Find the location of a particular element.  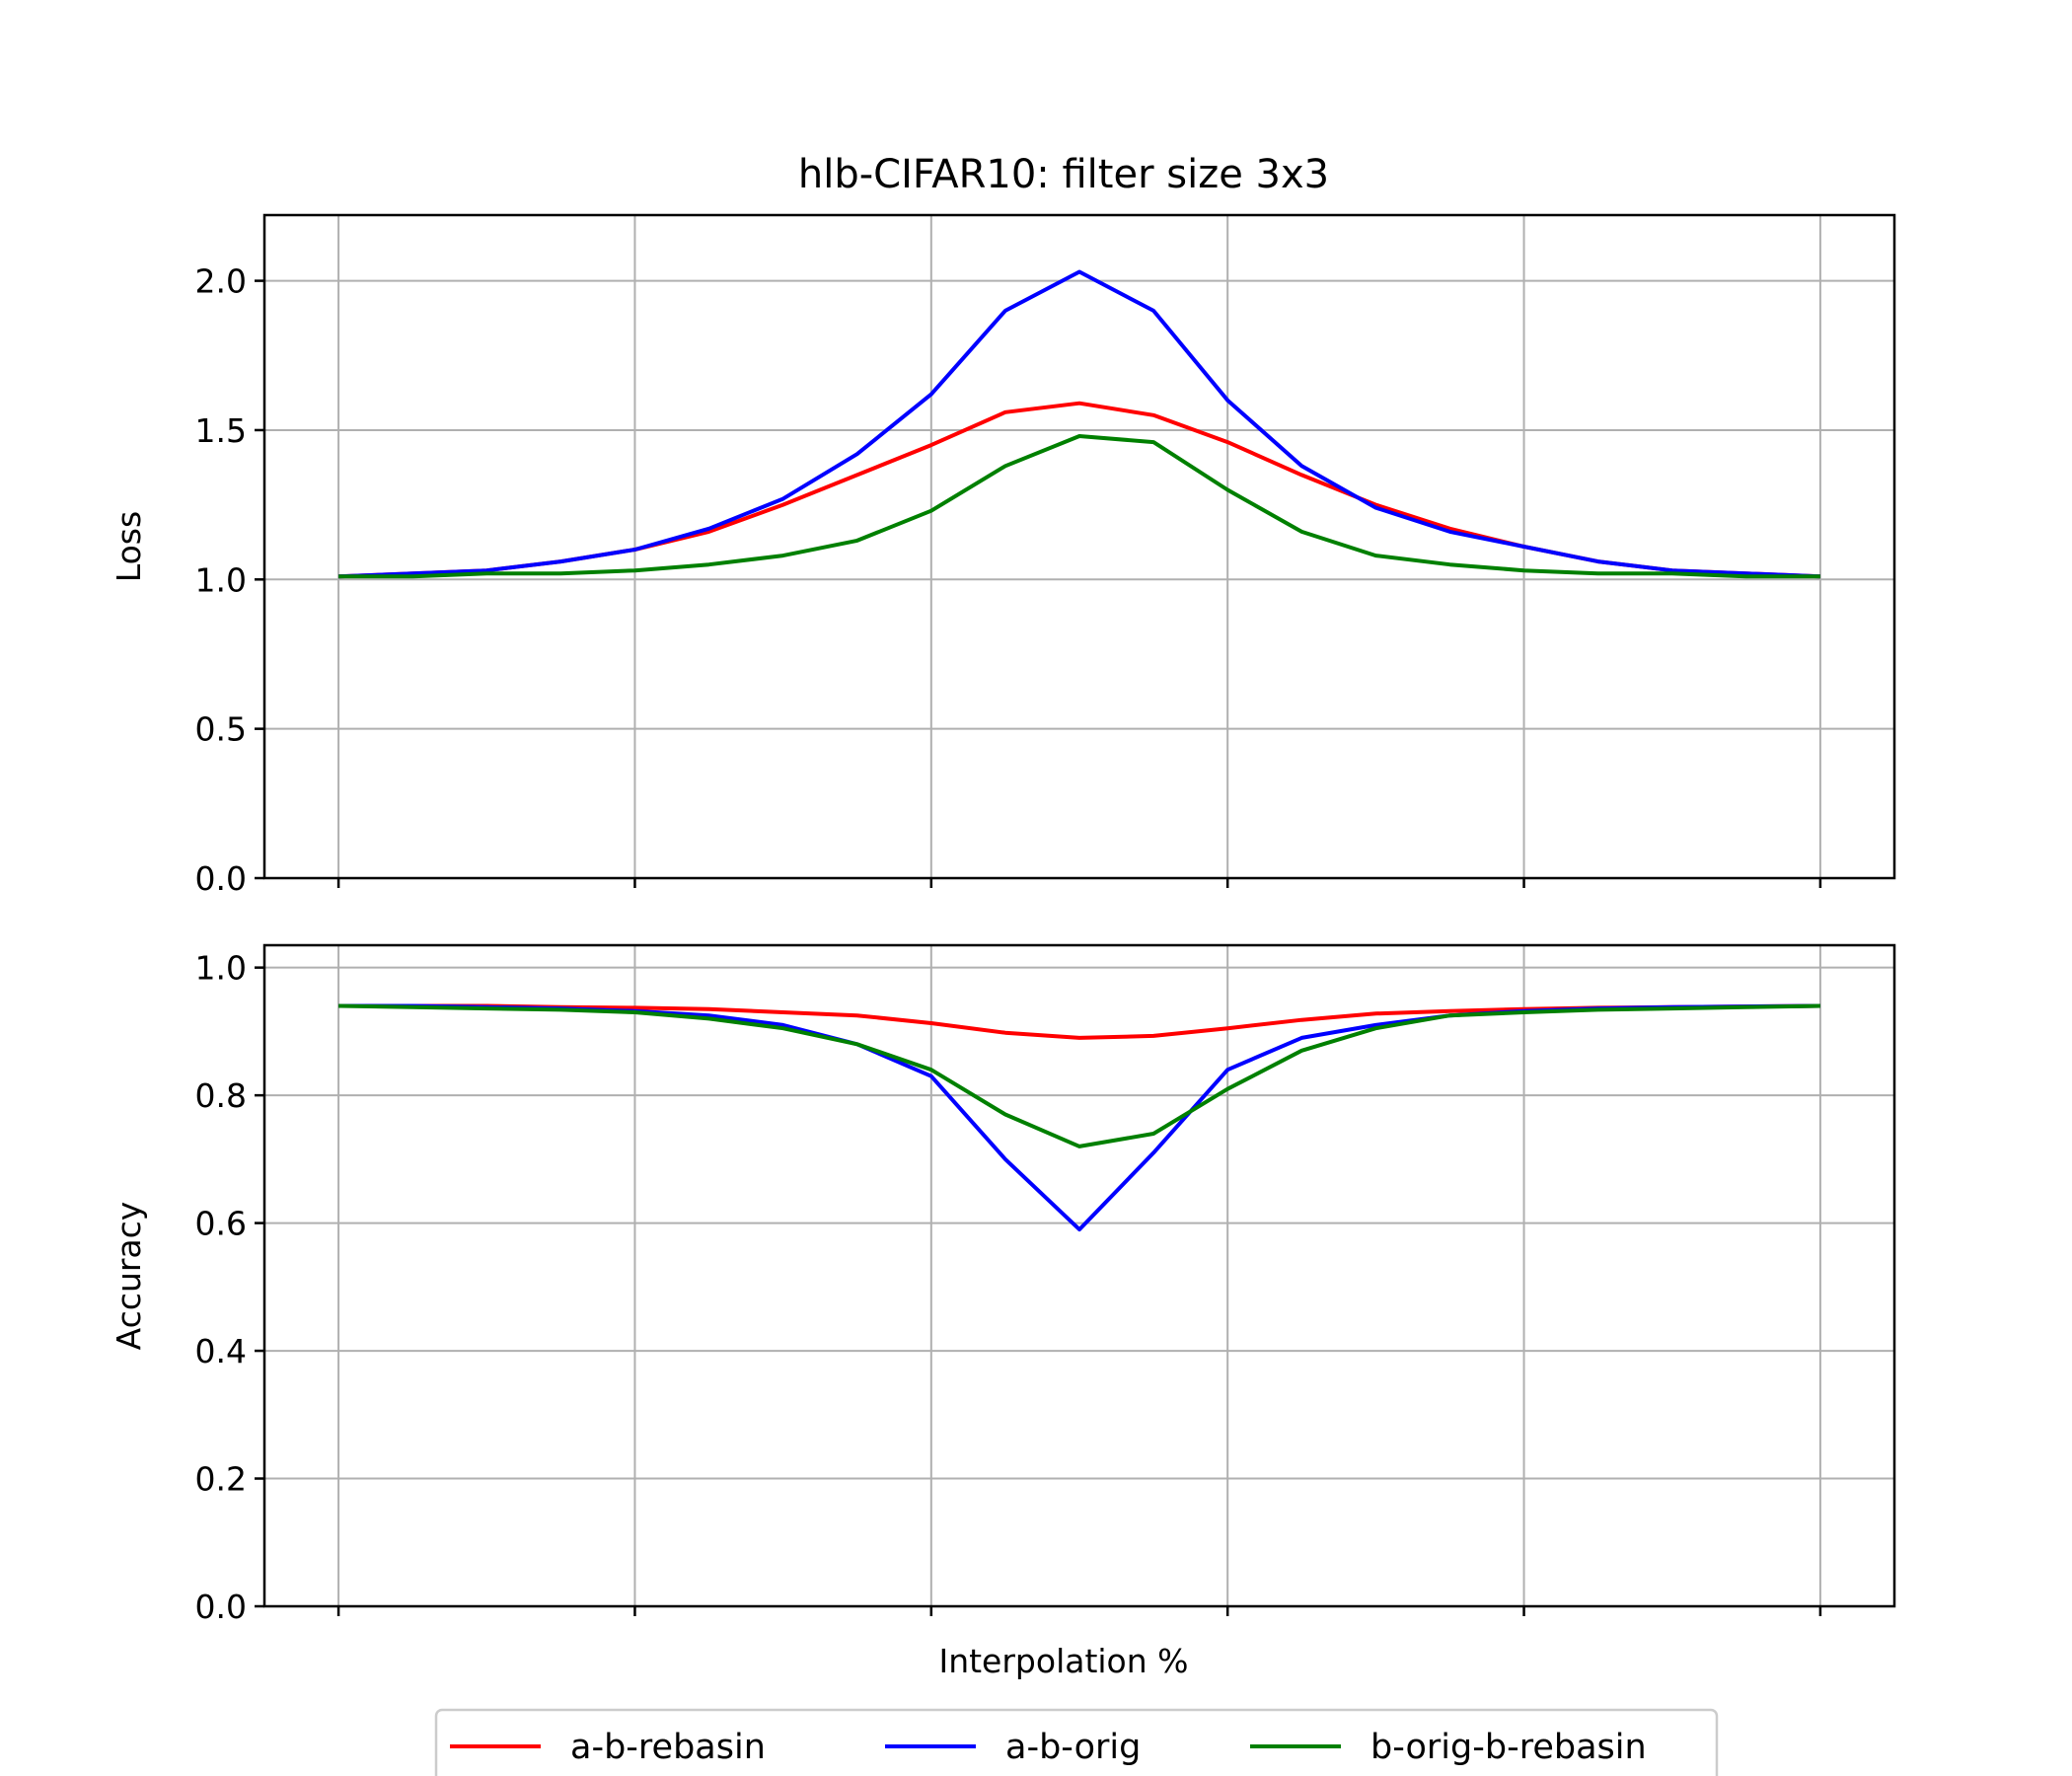

legend-box is located at coordinates (1076, 1742).